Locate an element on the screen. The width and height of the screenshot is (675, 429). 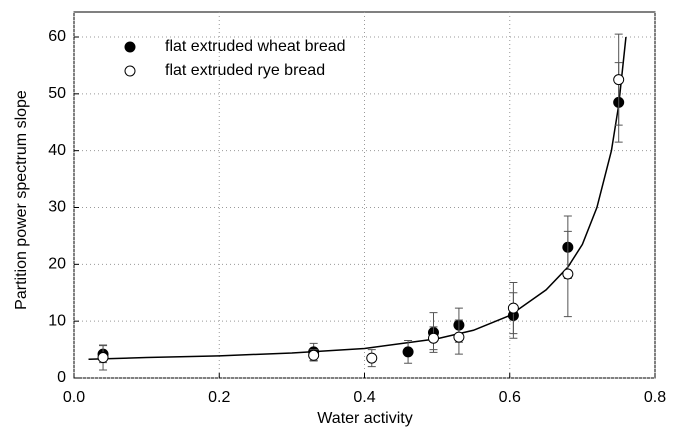
x-tick-label: 0.0 is located at coordinates (74, 397).